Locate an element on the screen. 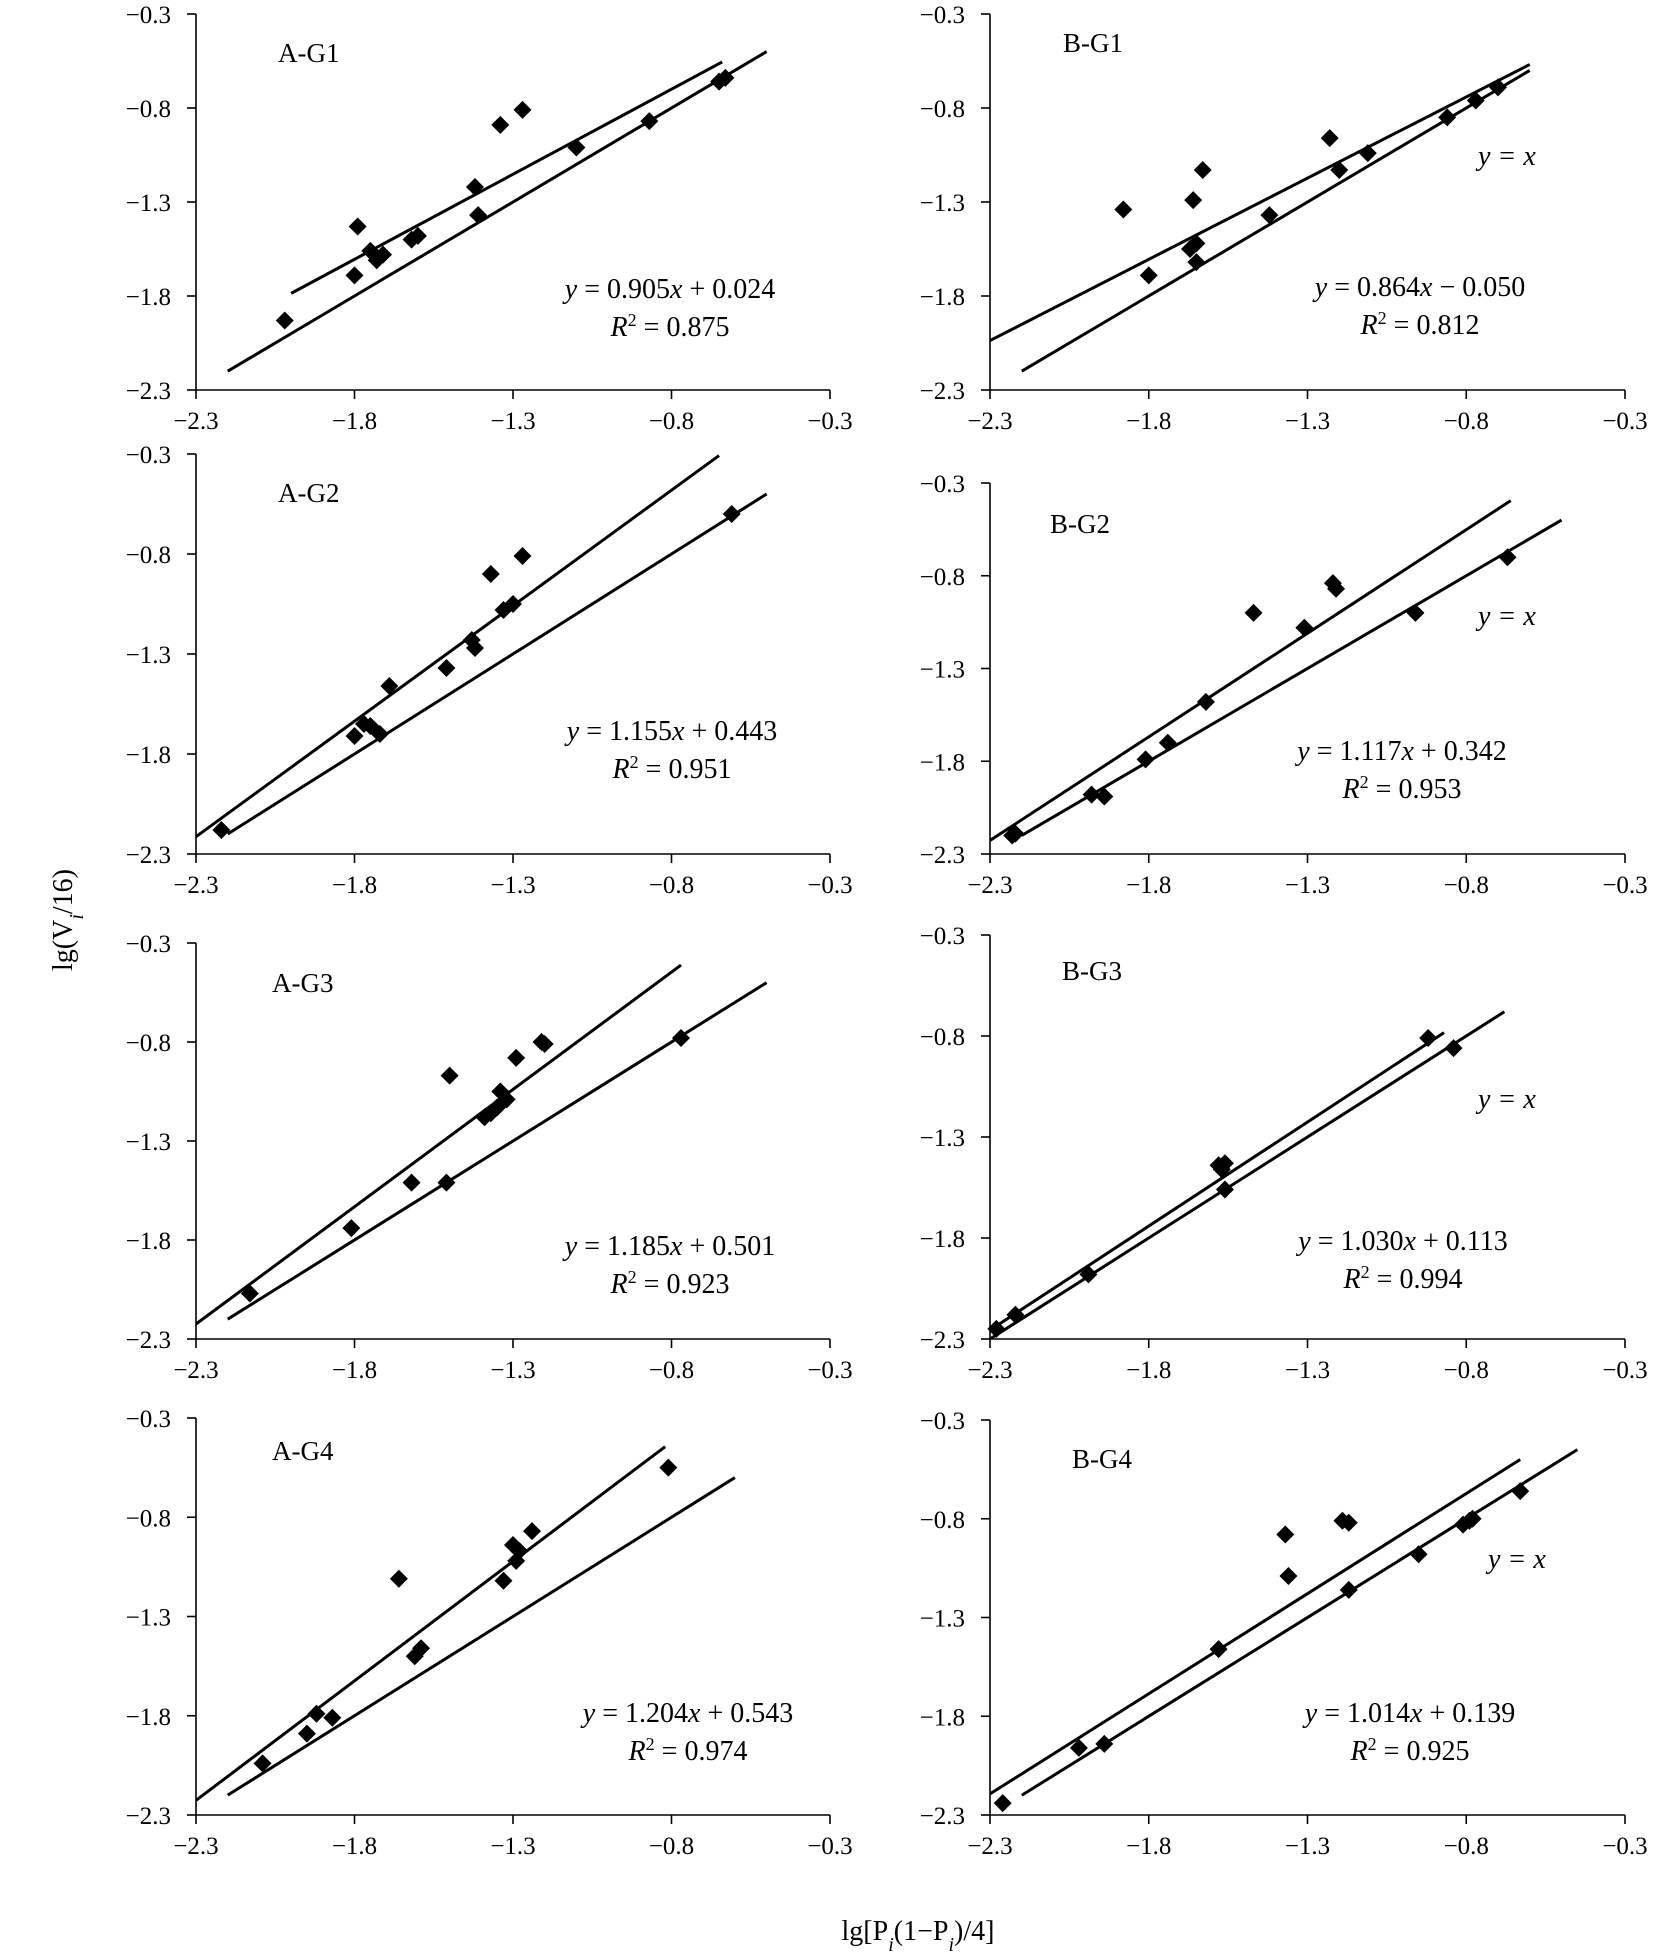 Image resolution: width=1655 pixels, height=1957 pixels. r-squared: R2 = 0.925 is located at coordinates (1410, 1750).